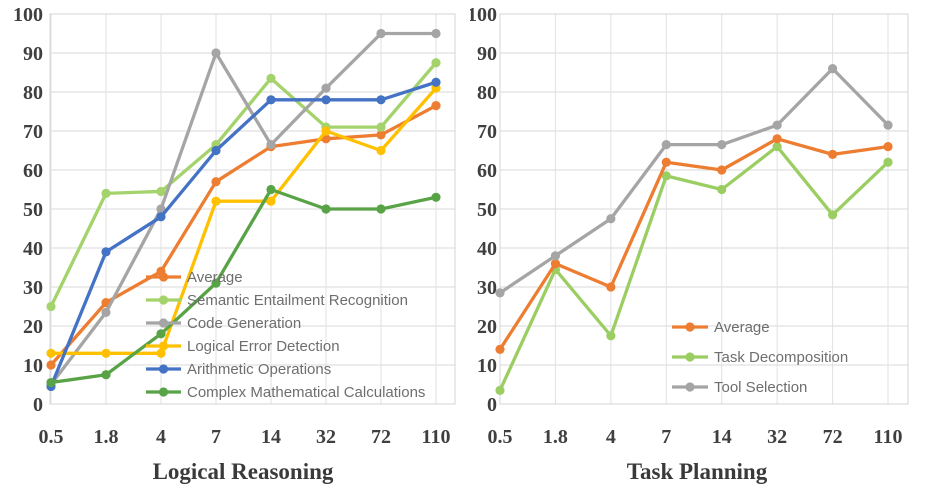 The height and width of the screenshot is (492, 940). Describe the element at coordinates (33, 366) in the screenshot. I see `y-tick-label: 10` at that location.